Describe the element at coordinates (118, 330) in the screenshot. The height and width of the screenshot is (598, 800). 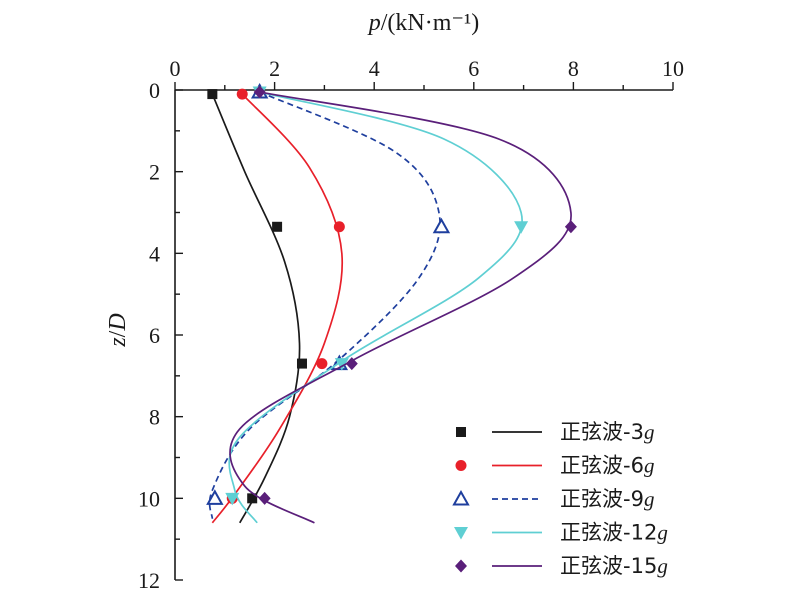
I see `y-axis-title: z/D` at that location.